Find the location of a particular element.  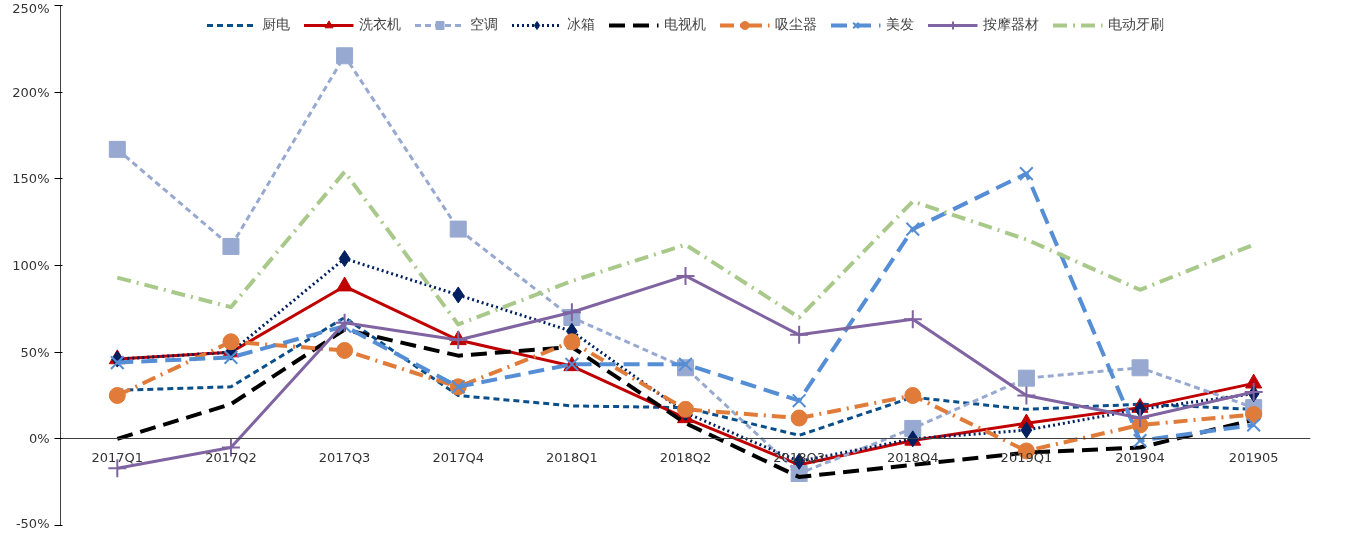

y-tick-label: 250% is located at coordinates (31, 8).